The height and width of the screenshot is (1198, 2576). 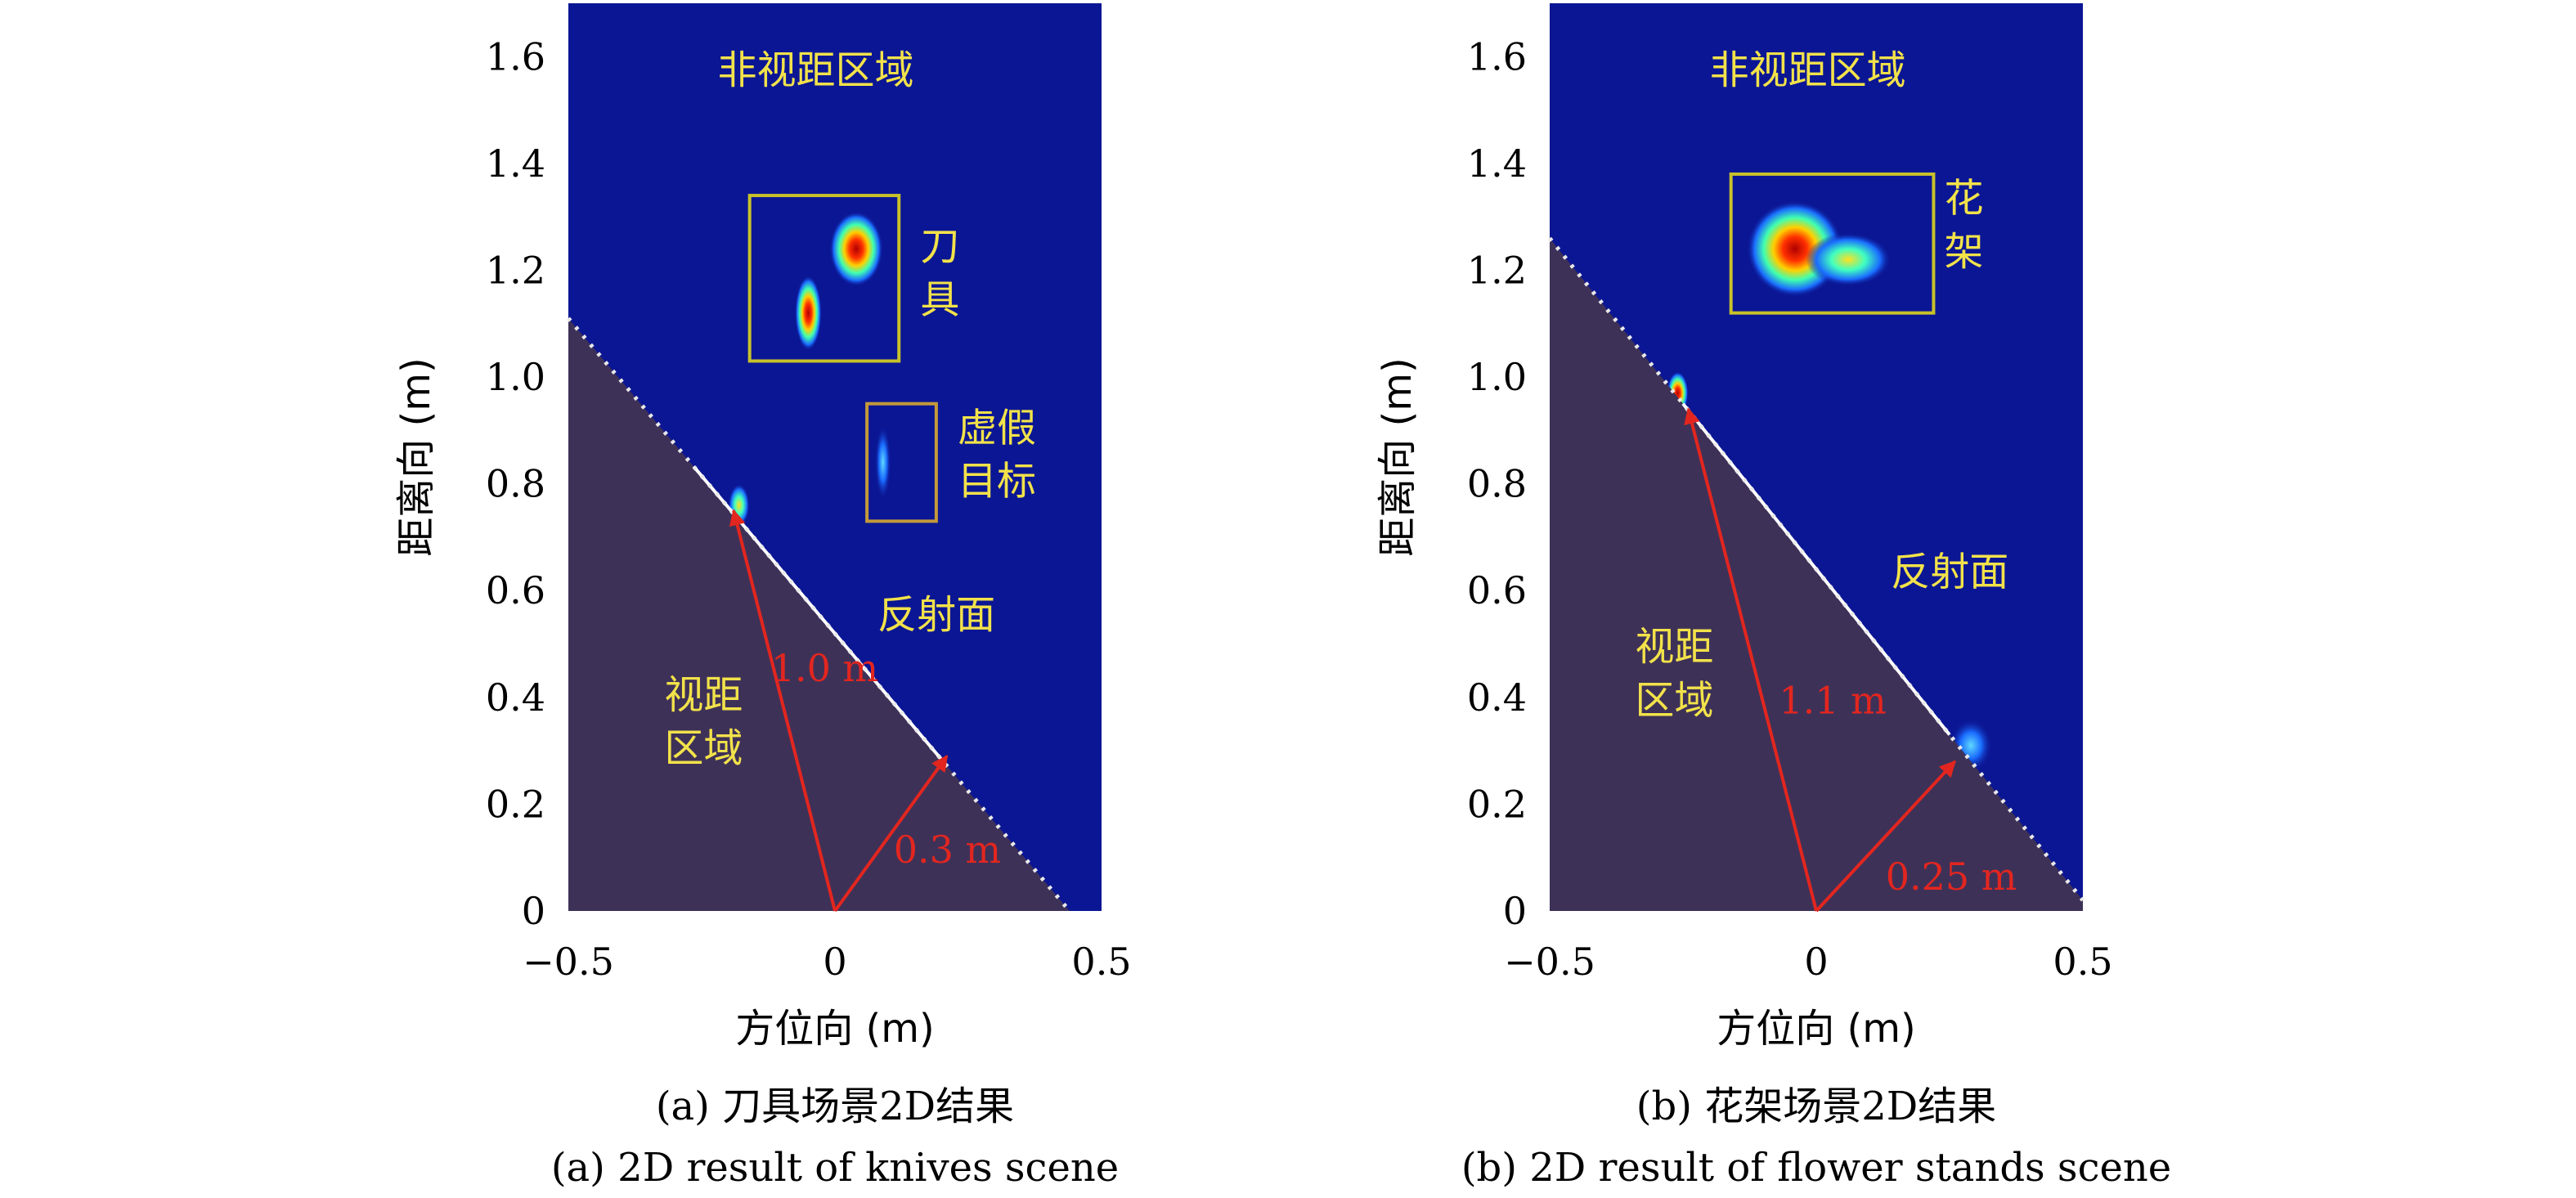 I want to click on fake-label-2: 目标, so click(x=997, y=482).